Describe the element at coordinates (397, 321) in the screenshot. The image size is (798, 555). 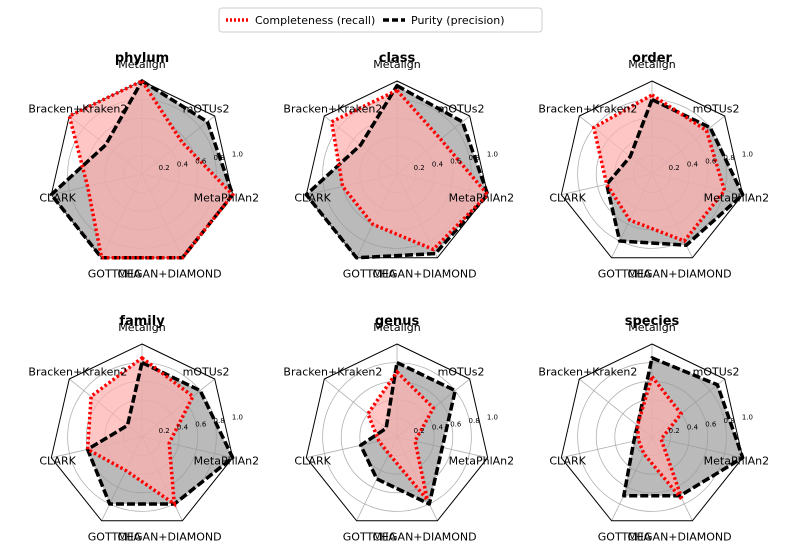
I see `subplot-title: genus` at that location.